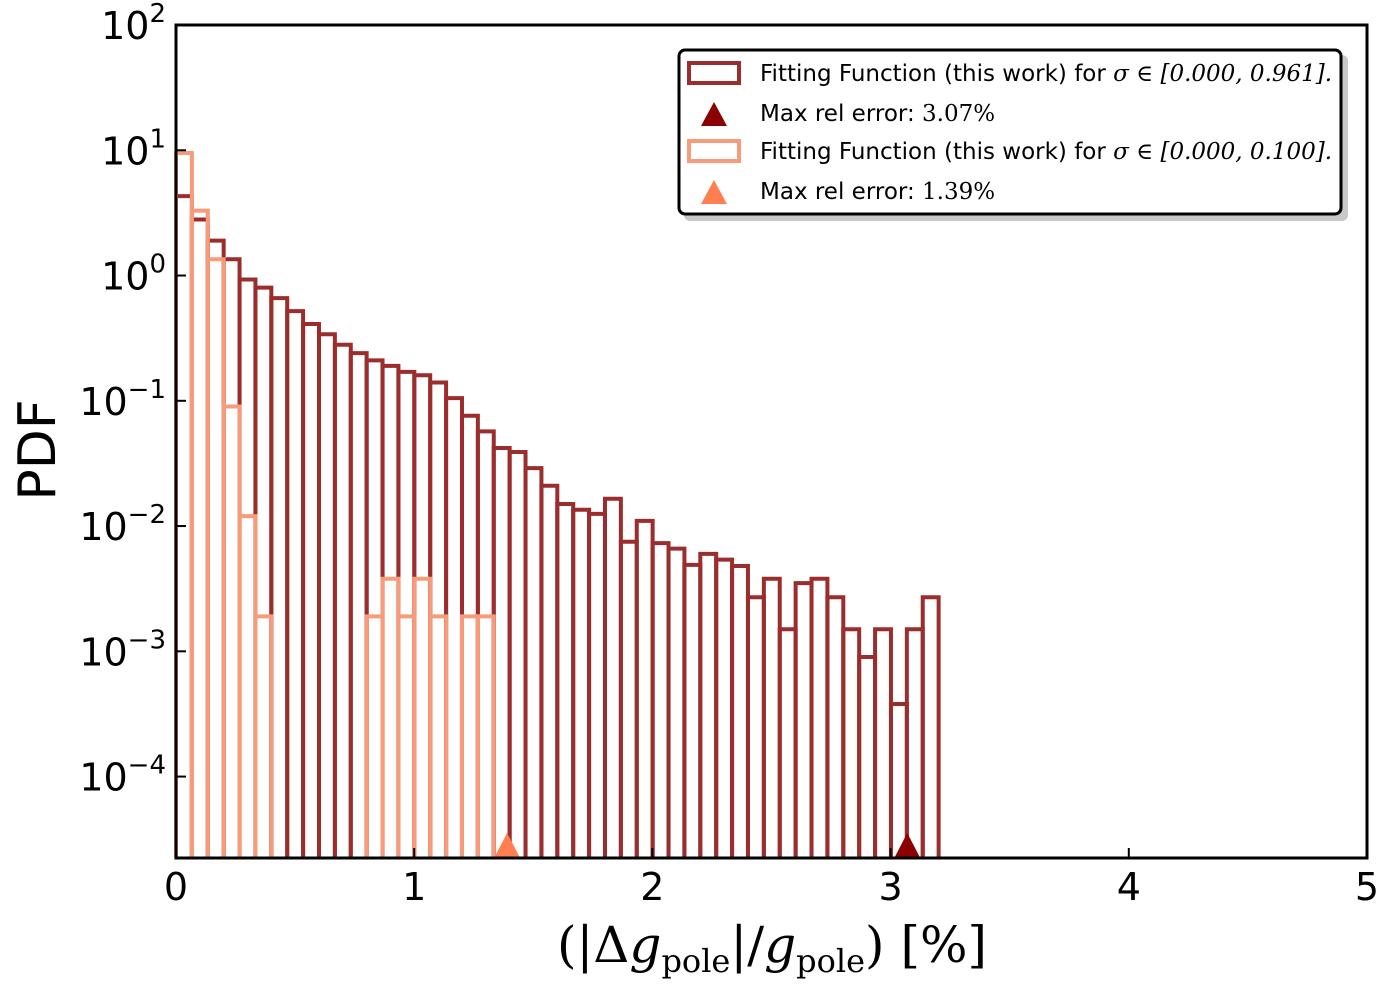 This screenshot has height=989, width=1389. Describe the element at coordinates (707, 845) in the screenshot. I see `max-error-markers` at that location.